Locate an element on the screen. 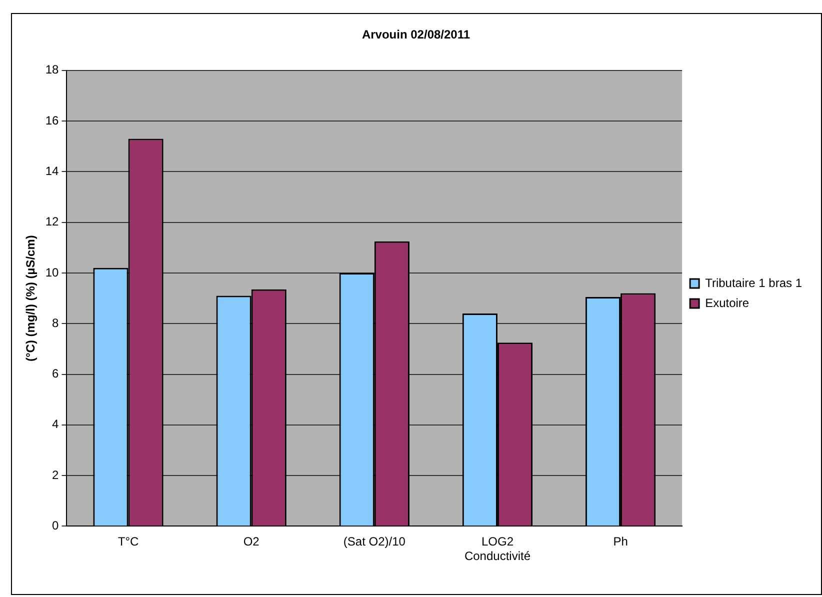  legend-label: Tributaire 1 bras 1 is located at coordinates (753, 283).